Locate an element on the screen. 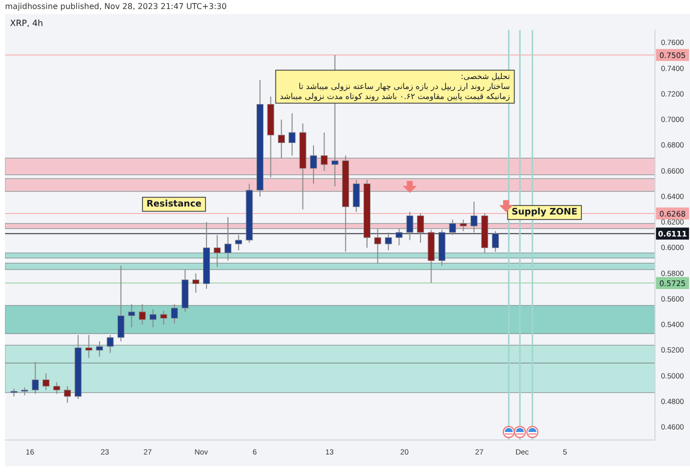 This screenshot has width=690, height=473. annotation: Resistance is located at coordinates (174, 204).